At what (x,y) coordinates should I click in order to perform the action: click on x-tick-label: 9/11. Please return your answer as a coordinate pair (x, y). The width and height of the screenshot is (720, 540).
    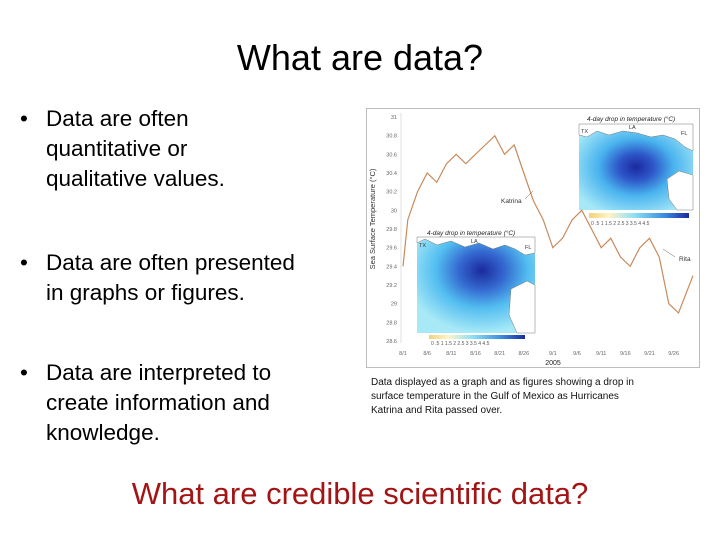
    Looking at the image, I should click on (601, 354).